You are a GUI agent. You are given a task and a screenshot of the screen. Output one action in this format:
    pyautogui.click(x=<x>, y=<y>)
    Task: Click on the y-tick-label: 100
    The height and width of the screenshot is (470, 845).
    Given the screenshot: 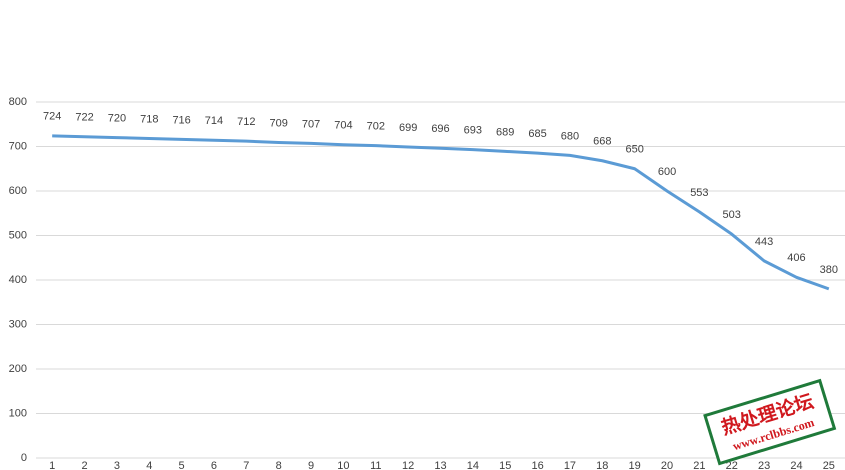 What is the action you would take?
    pyautogui.click(x=18, y=413)
    